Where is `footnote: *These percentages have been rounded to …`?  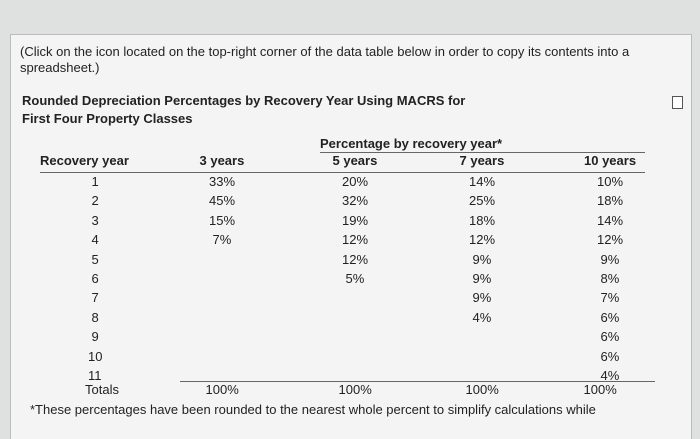 footnote: *These percentages have been rounded to … is located at coordinates (313, 409).